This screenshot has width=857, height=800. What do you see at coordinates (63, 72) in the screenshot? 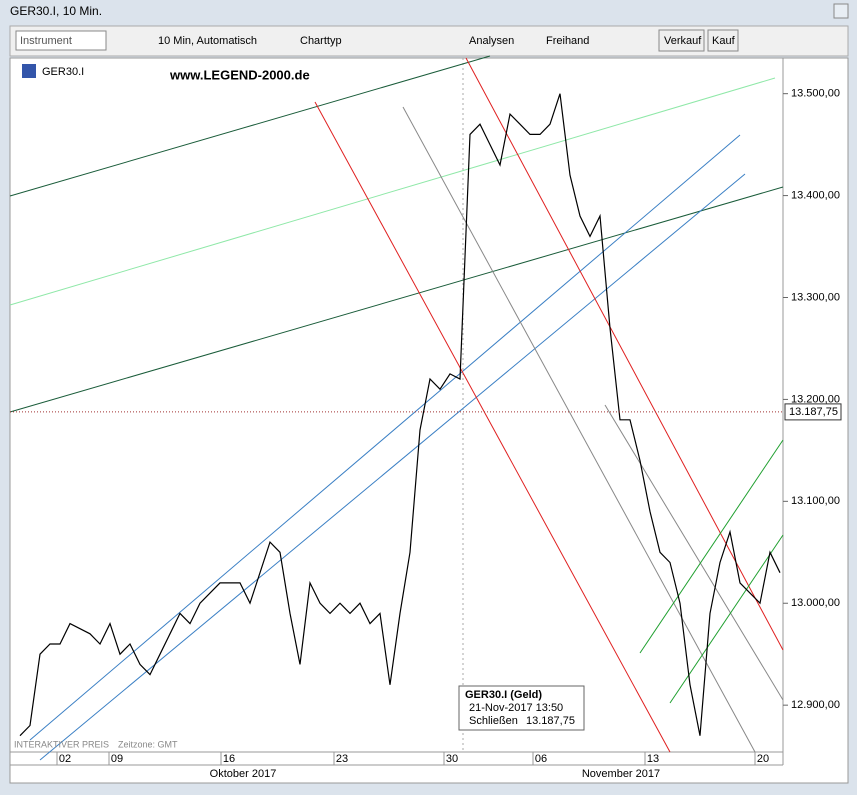
I see `symbol-label: GER30.I` at bounding box center [63, 72].